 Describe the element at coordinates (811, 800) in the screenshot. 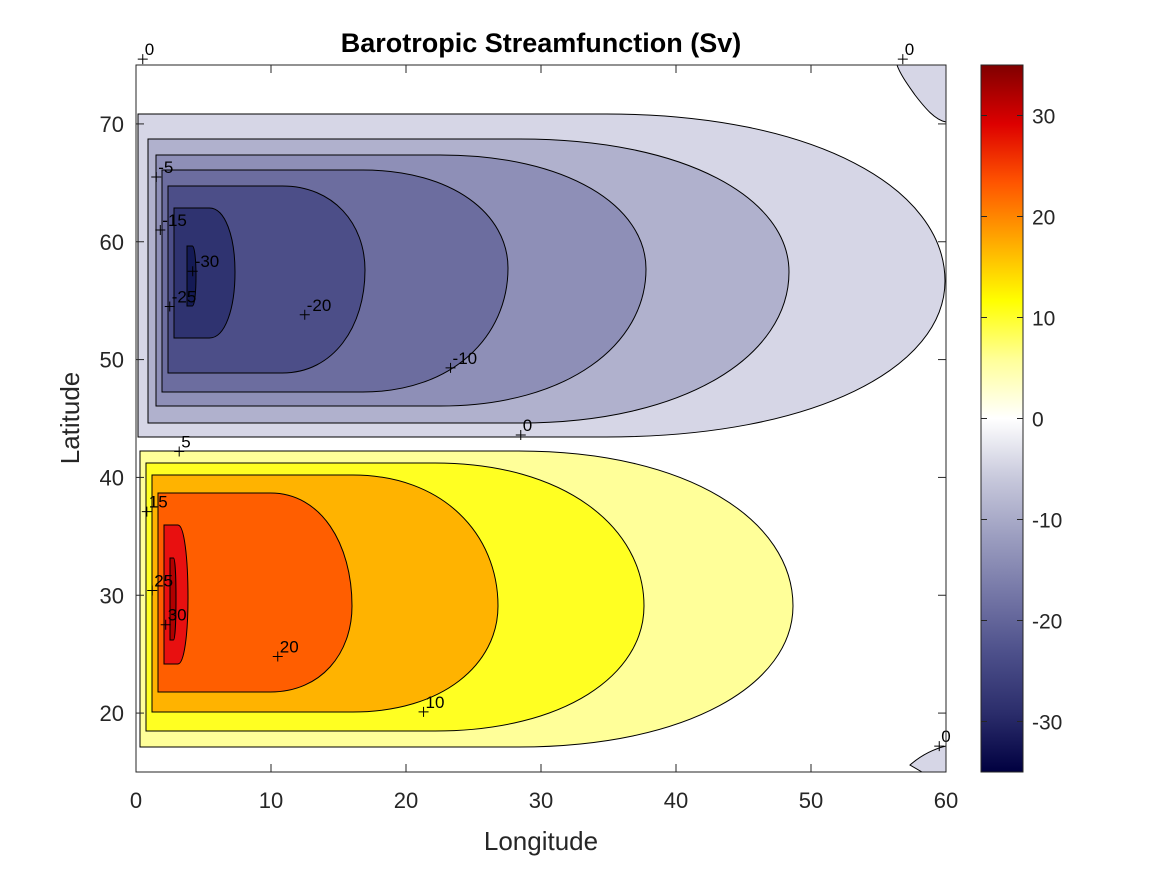

I see `x-tick-label: 50` at that location.